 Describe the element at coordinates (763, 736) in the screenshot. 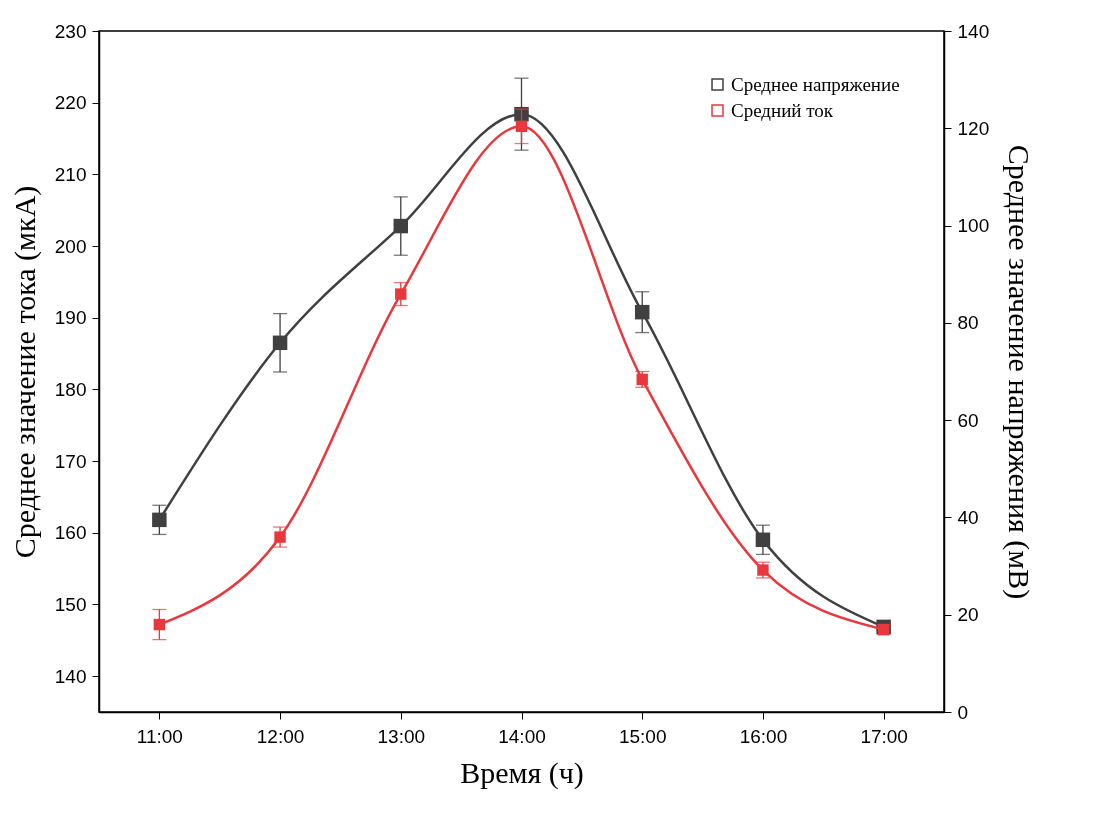

I see `x-tick-label: 16:00` at that location.